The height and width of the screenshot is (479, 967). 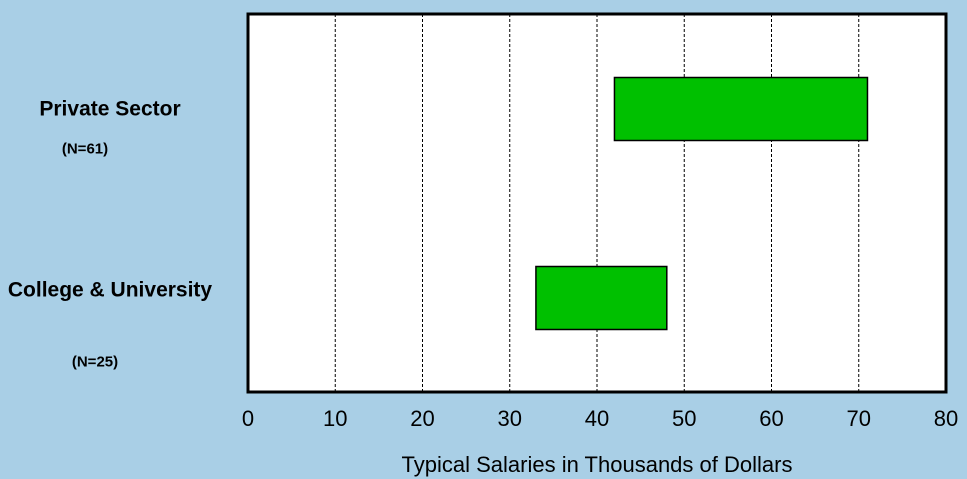 What do you see at coordinates (771, 418) in the screenshot?
I see `x-tick-label: 60` at bounding box center [771, 418].